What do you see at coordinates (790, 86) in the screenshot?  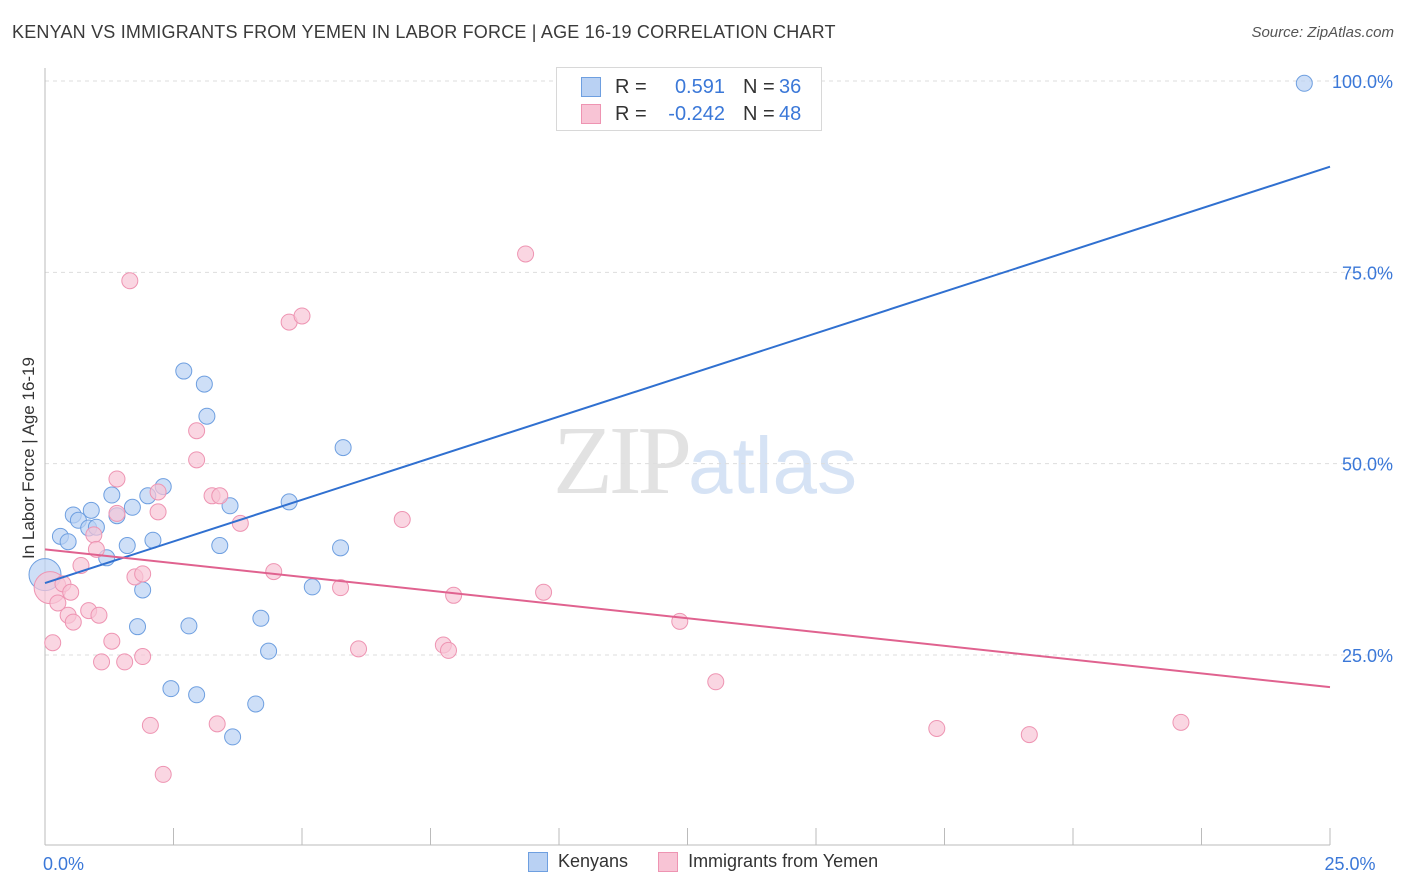 I see `kenyans-n-value: 36` at bounding box center [790, 86].